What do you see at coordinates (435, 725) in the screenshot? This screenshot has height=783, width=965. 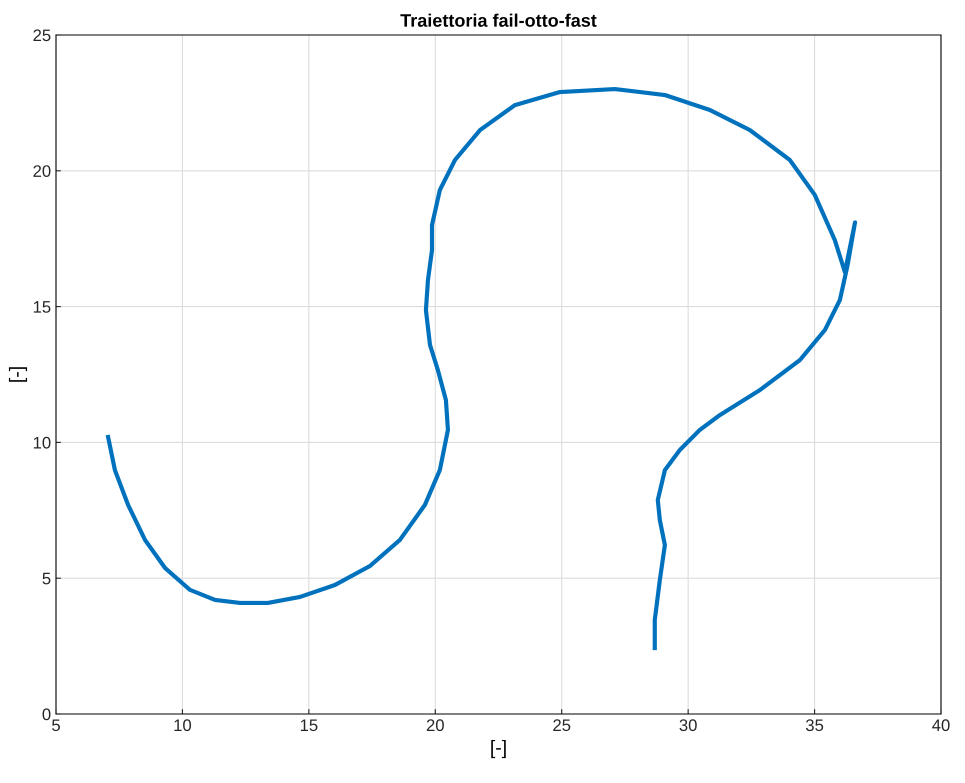 I see `x-tick-label: 20` at bounding box center [435, 725].